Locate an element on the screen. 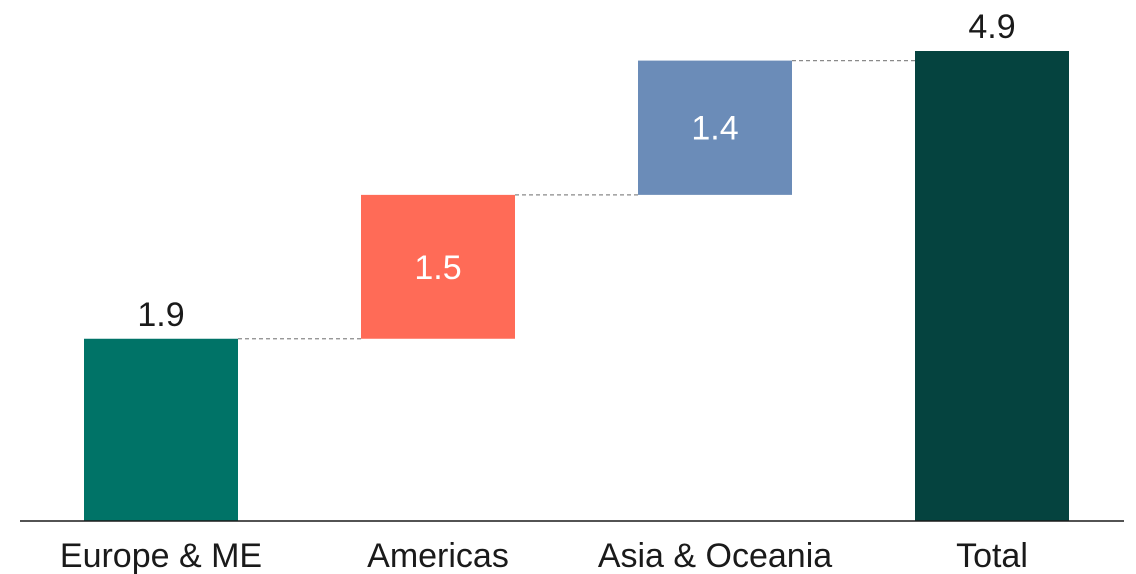 The width and height of the screenshot is (1136, 574). x-tick-label: Americas is located at coordinates (438, 555).